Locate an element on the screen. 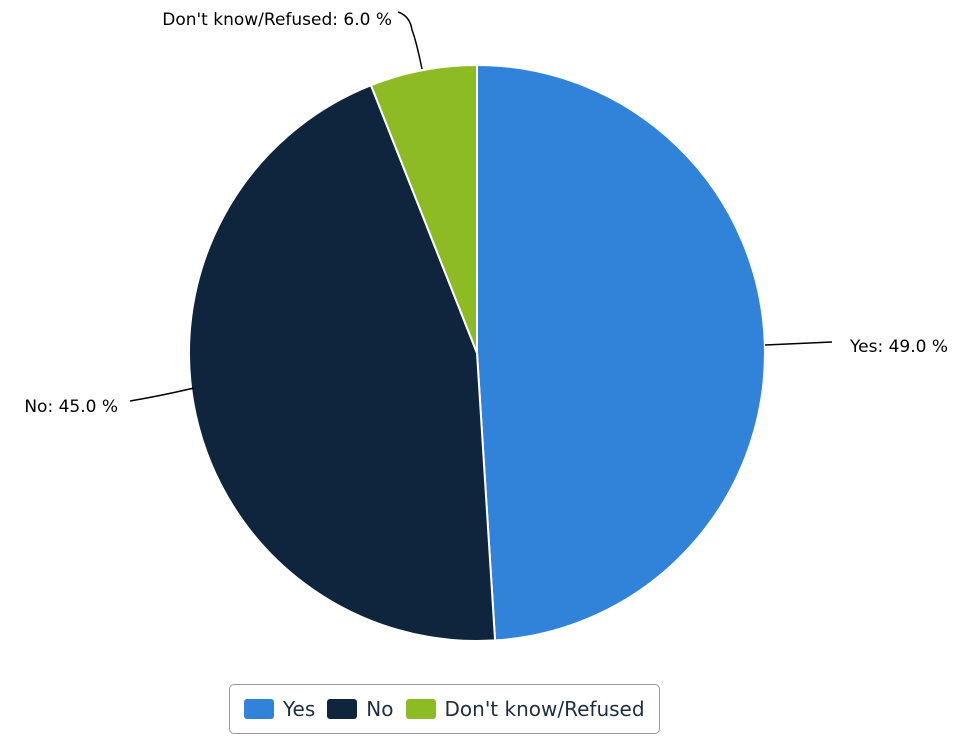  legend-item-no: No is located at coordinates (360, 709).